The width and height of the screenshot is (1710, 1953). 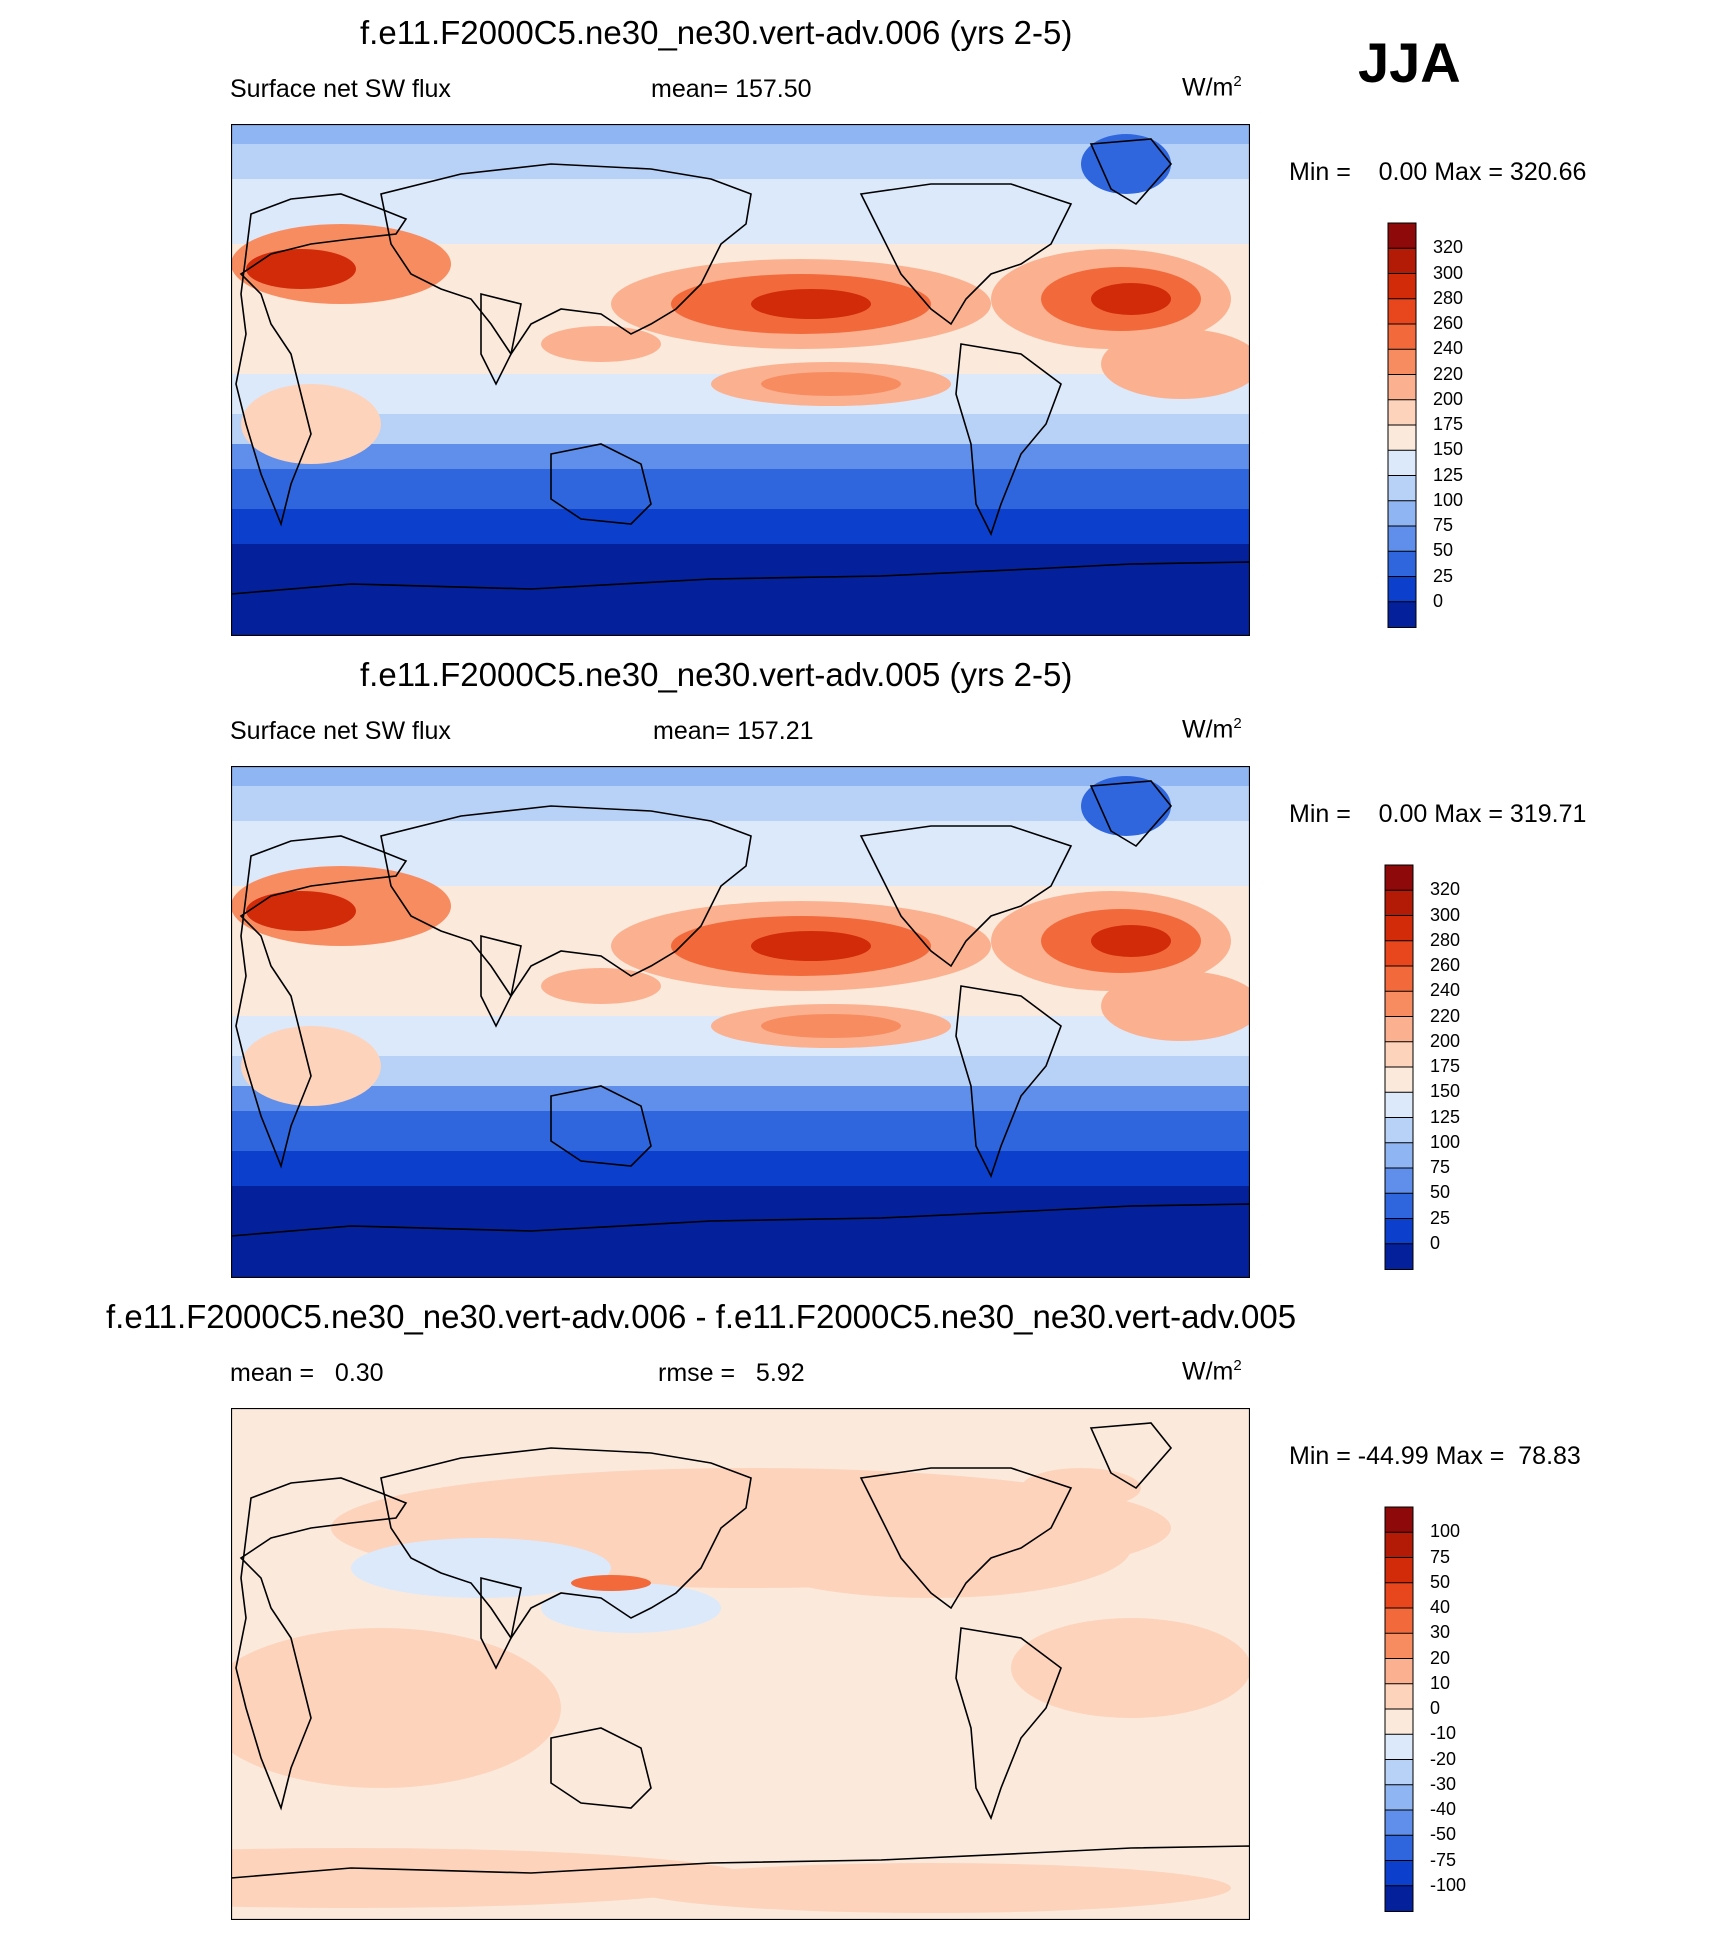 I want to click on colorbar-tick-label: 25, so click(x=1443, y=575).